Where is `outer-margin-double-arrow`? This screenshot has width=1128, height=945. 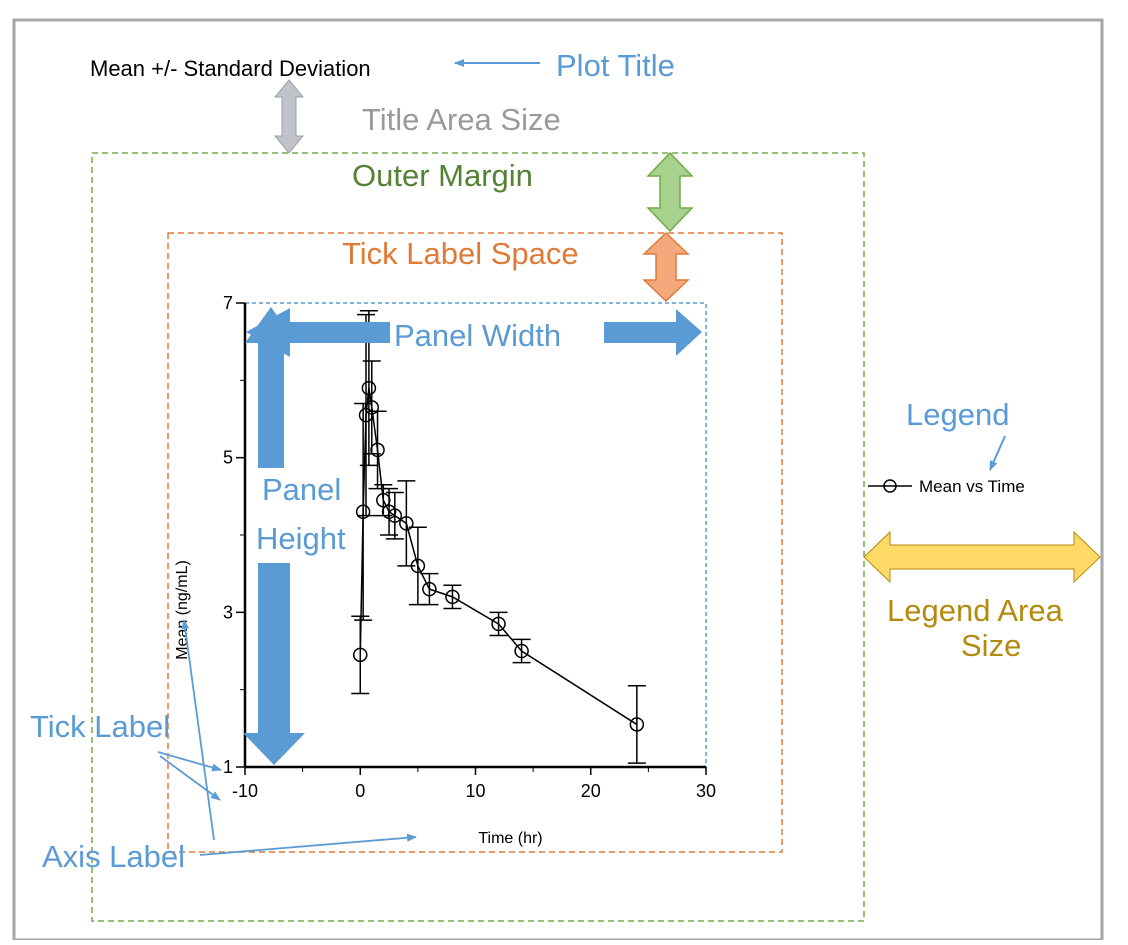
outer-margin-double-arrow is located at coordinates (670, 192).